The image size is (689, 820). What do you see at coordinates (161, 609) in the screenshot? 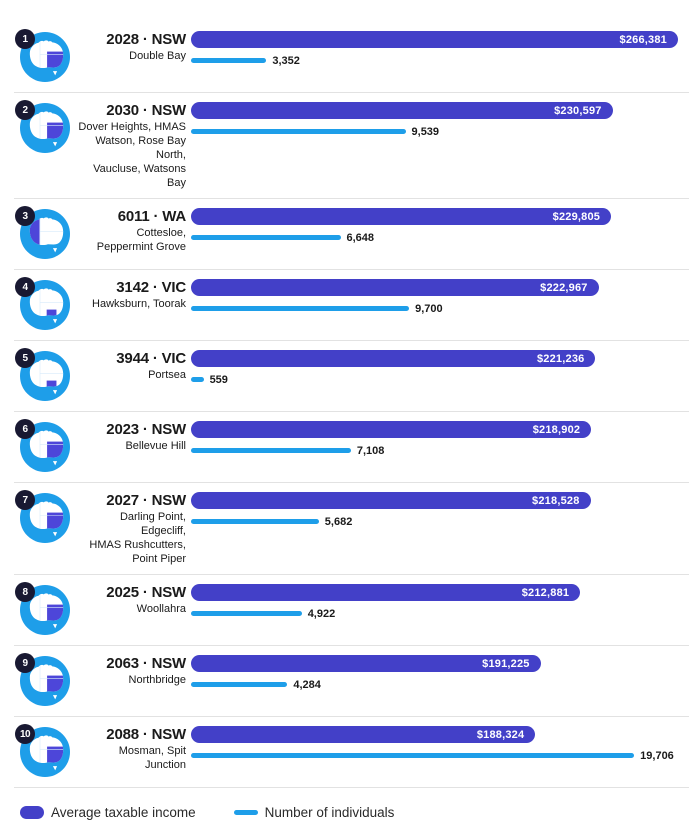
I see `locality-line: Woollahra` at bounding box center [161, 609].